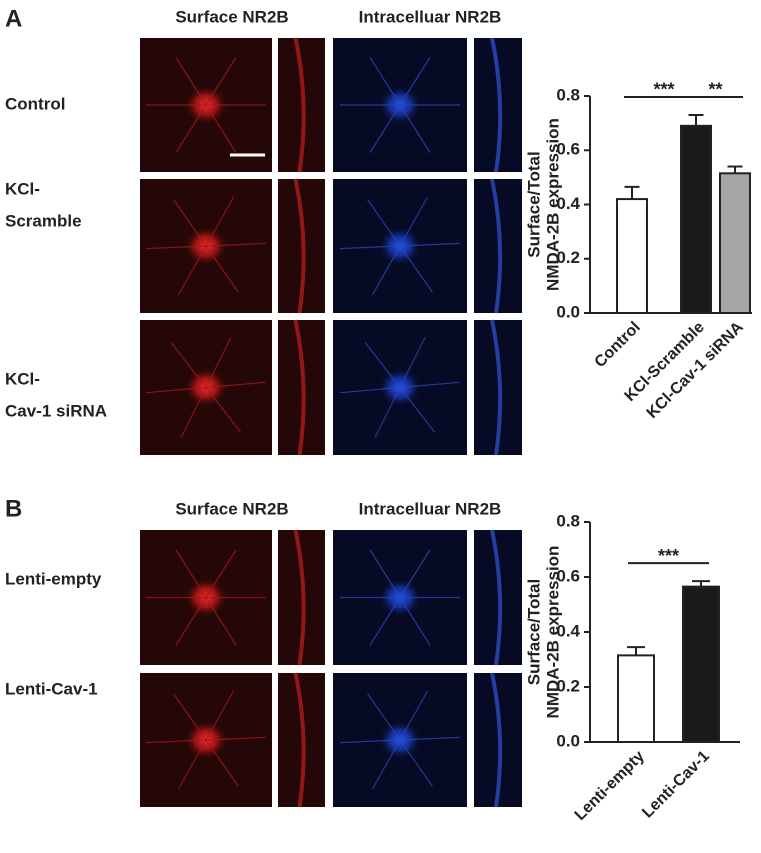  What do you see at coordinates (13, 508) in the screenshot?
I see `panel-label: B` at bounding box center [13, 508].